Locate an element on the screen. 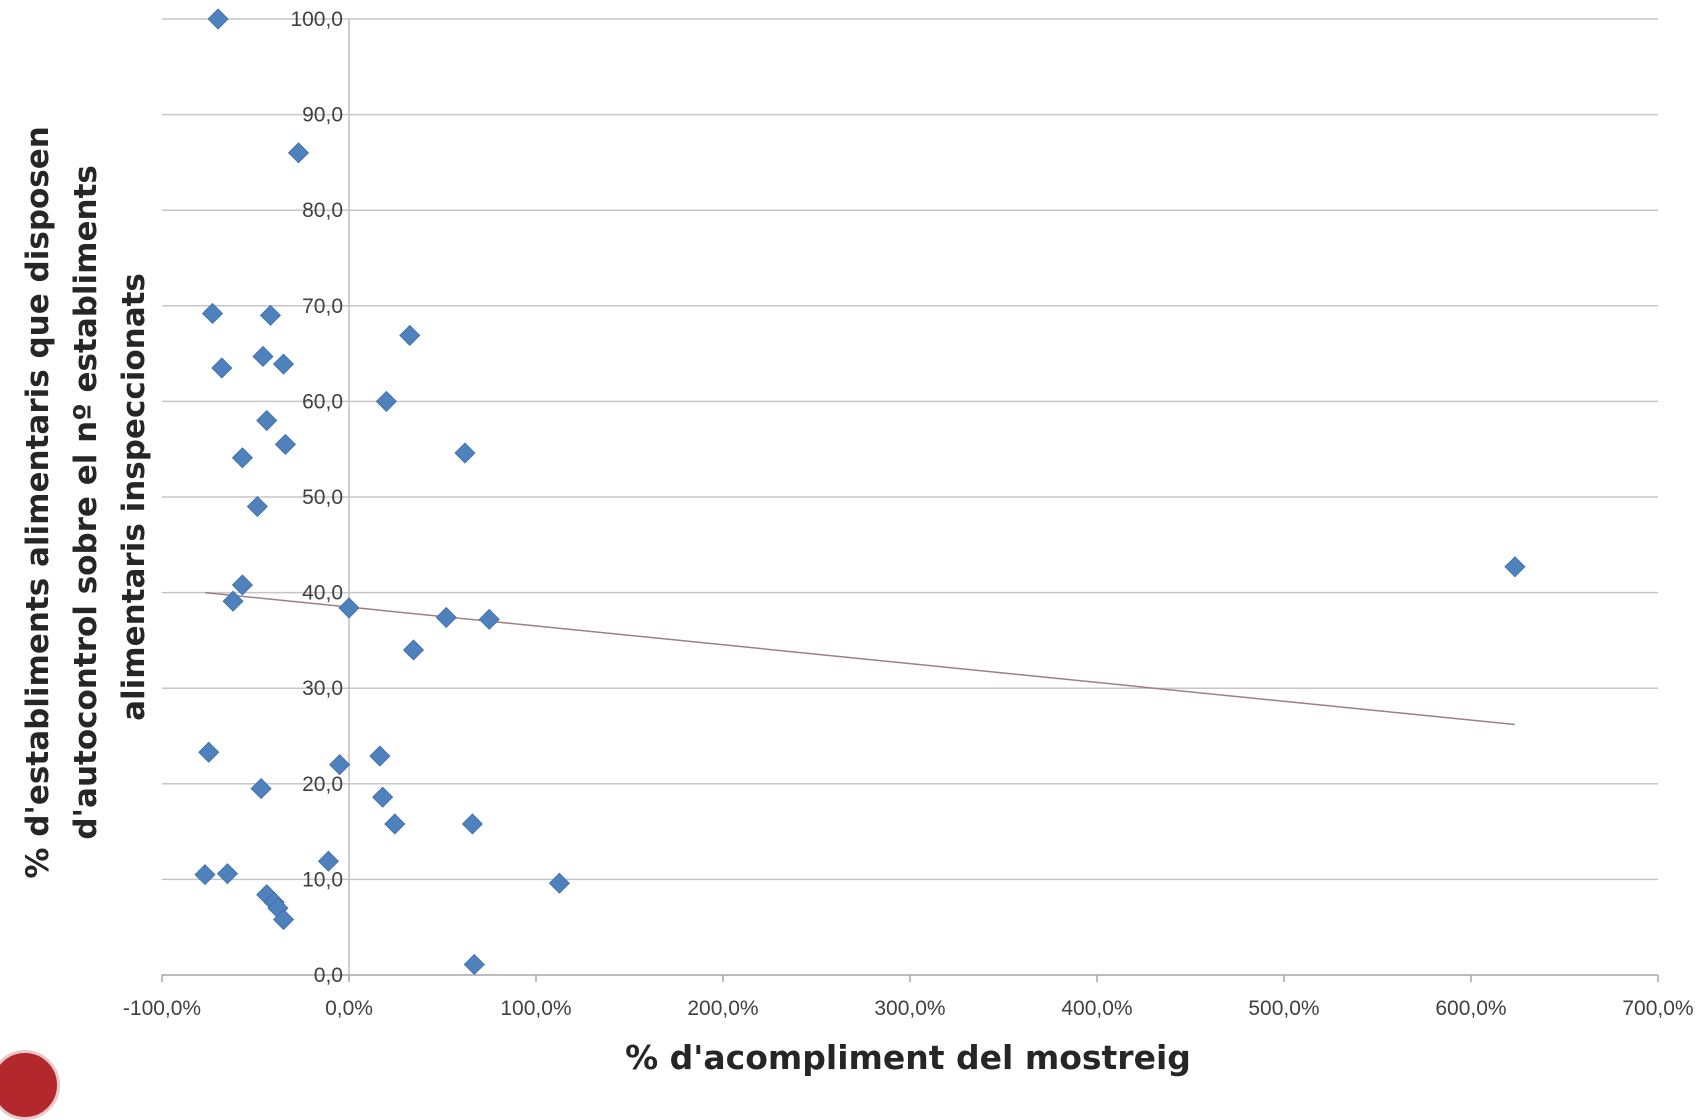  x-tick-label: 600,0% is located at coordinates (1470, 1008).